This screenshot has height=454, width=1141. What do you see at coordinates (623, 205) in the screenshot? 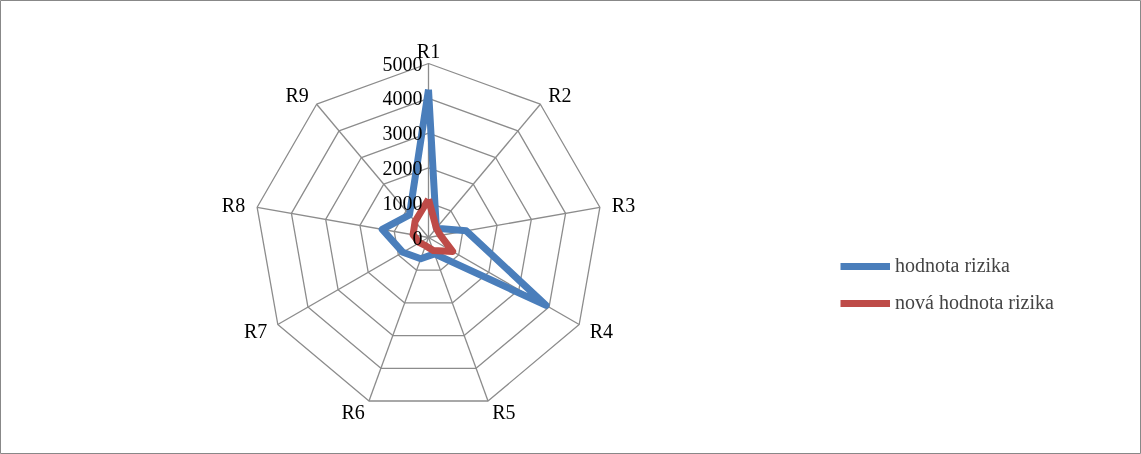
I see `spoke-label: R3` at bounding box center [623, 205].